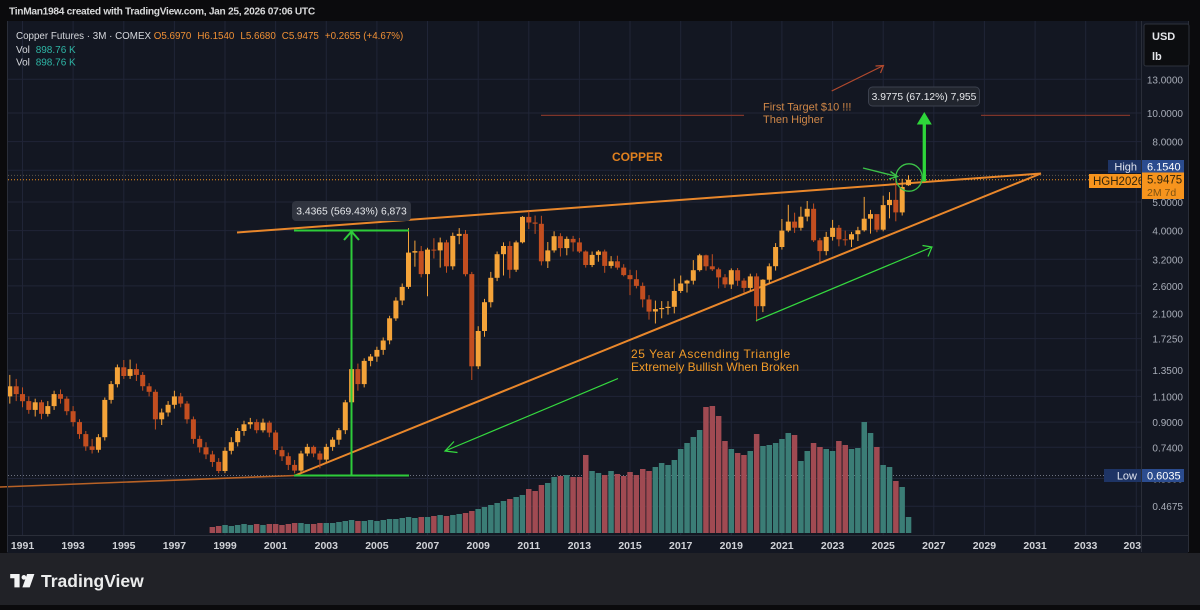 This screenshot has height=610, width=1200. Describe the element at coordinates (1035, 546) in the screenshot. I see `svg-text: 2031` at that location.